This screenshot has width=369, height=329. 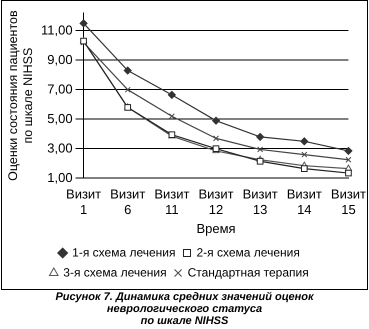 I want to click on legend-label: 1-я схема лечения, so click(x=124, y=252).